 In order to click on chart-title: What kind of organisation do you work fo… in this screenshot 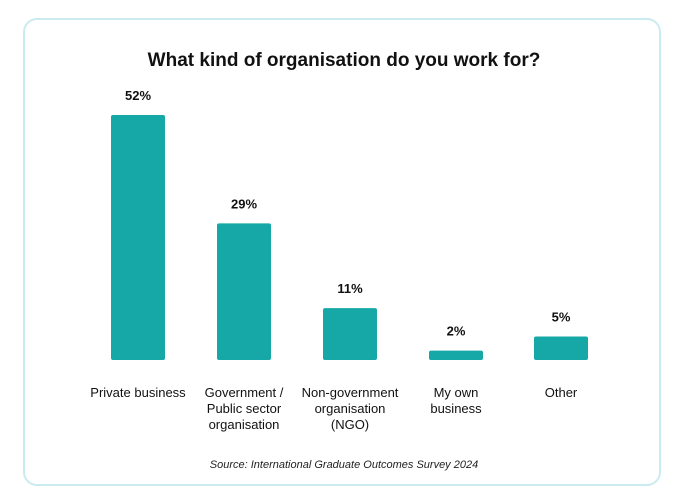, I will do `click(344, 60)`.